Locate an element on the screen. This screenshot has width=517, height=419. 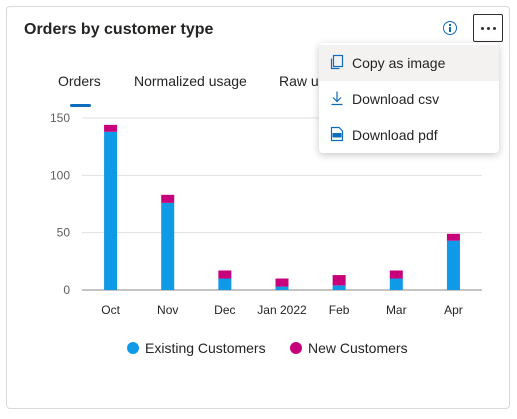
menu-item-download-csv: Download csv is located at coordinates (409, 99).